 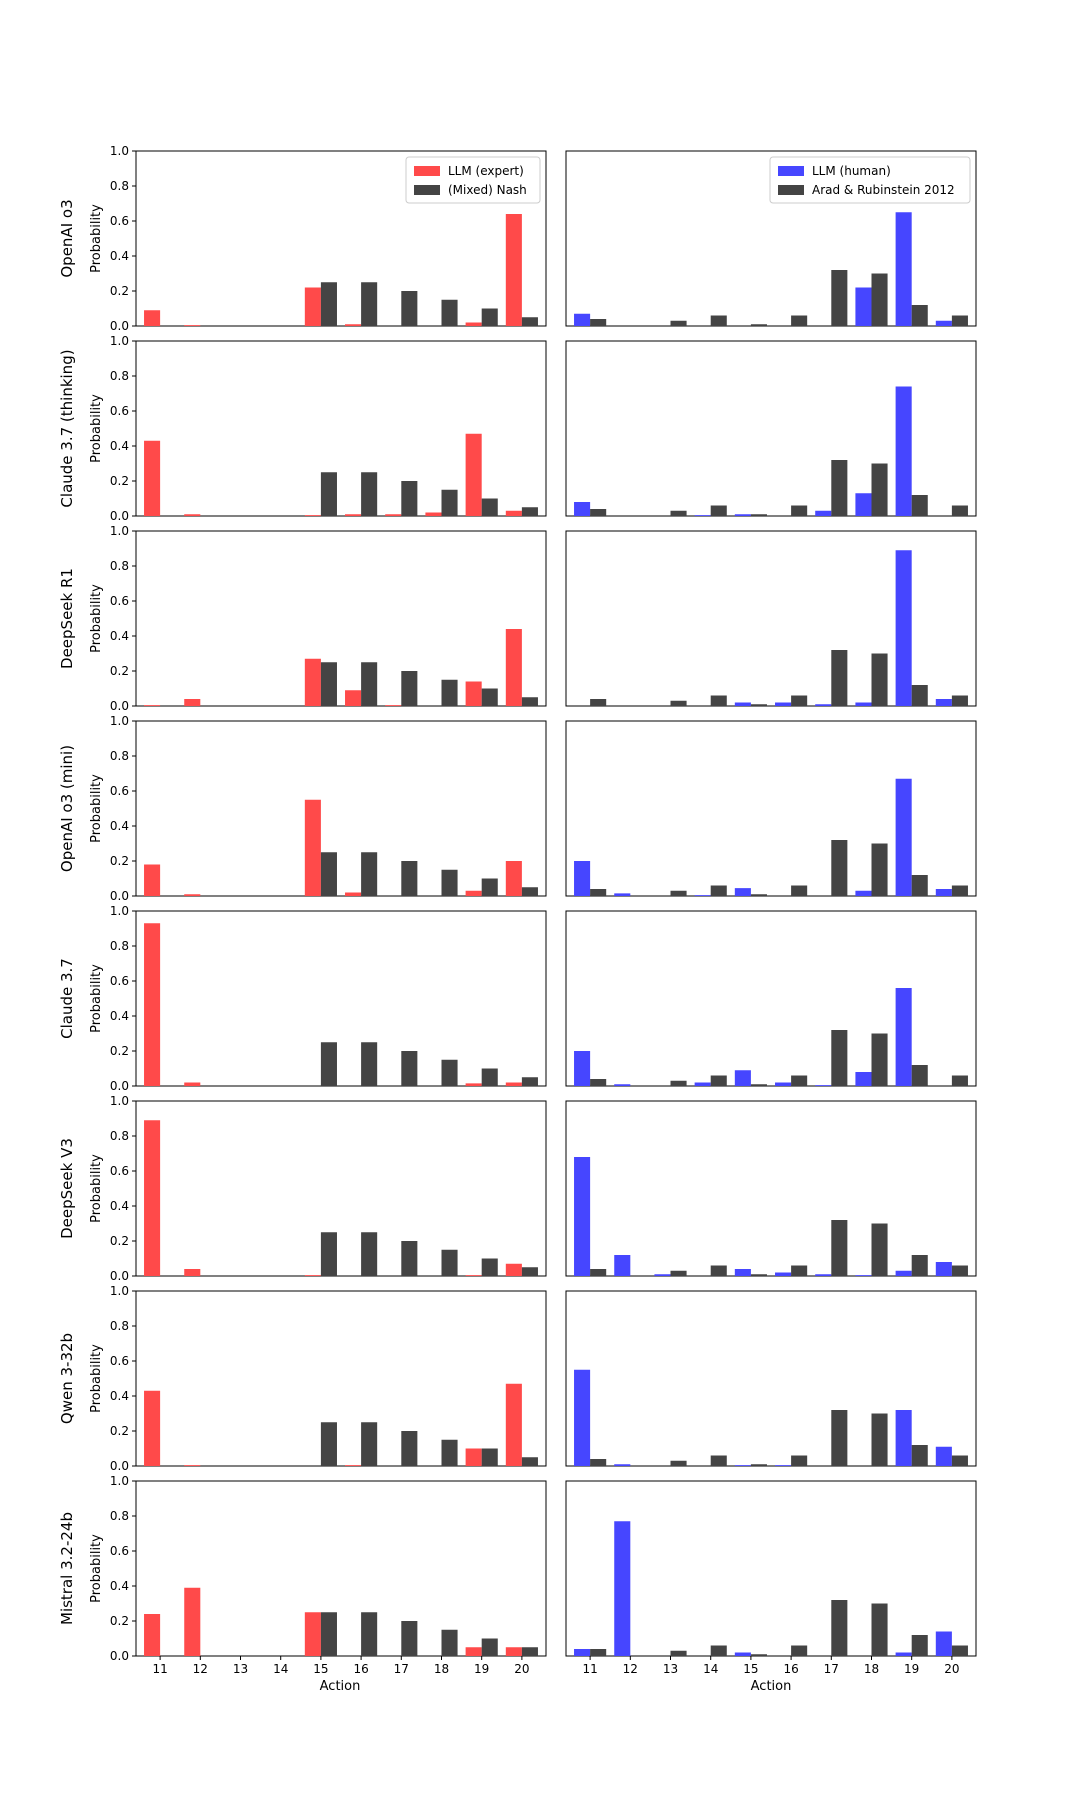 I want to click on legend-label: Arad & Rubinstein 2012, so click(x=883, y=190).